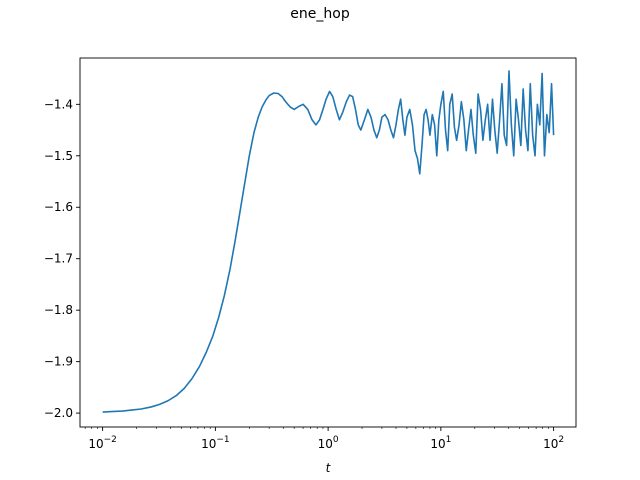 The height and width of the screenshot is (480, 640). I want to click on y-tick-label-3: −1.7, so click(58, 259).